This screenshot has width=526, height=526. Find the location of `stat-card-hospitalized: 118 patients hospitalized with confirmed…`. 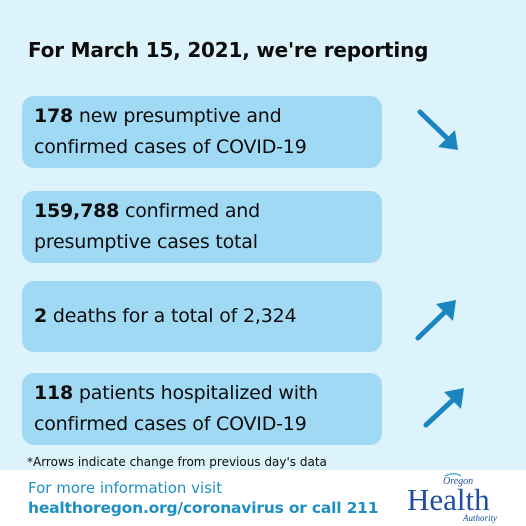

stat-card-hospitalized: 118 patients hospitalized with confirmed… is located at coordinates (202, 409).